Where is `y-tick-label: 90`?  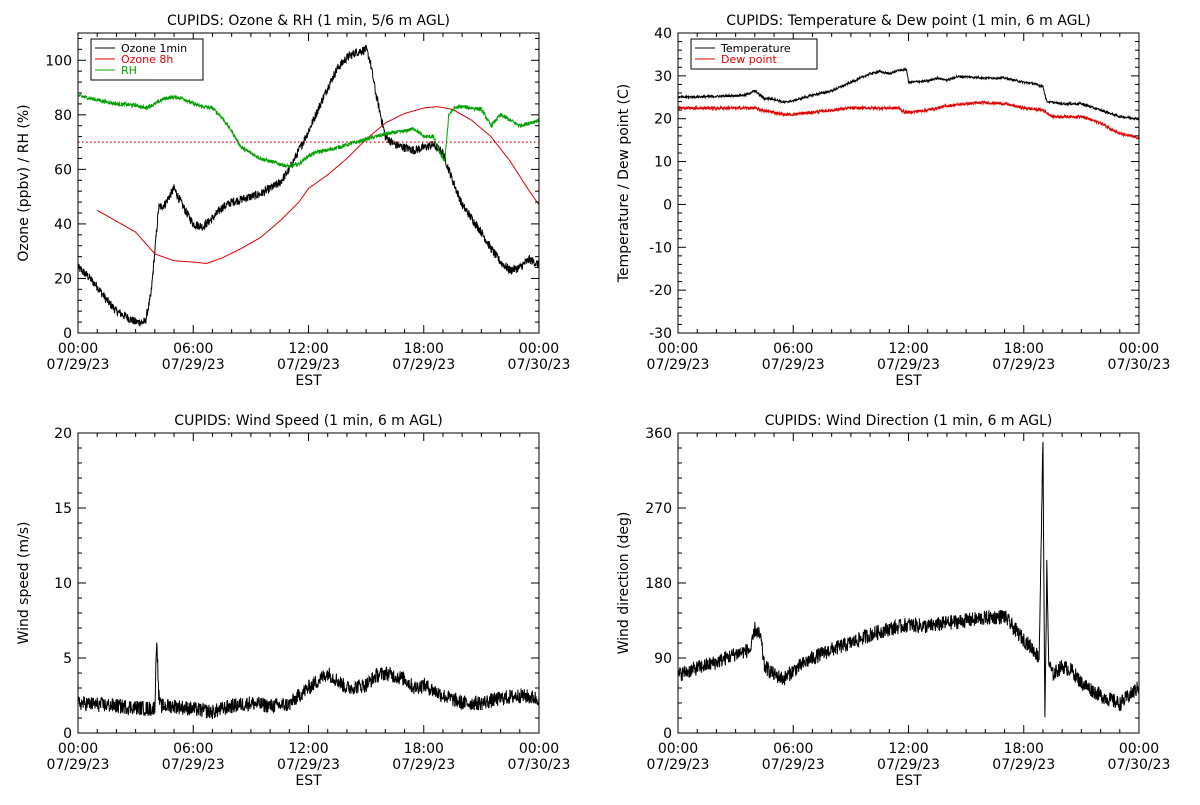
y-tick-label: 90 is located at coordinates (663, 659).